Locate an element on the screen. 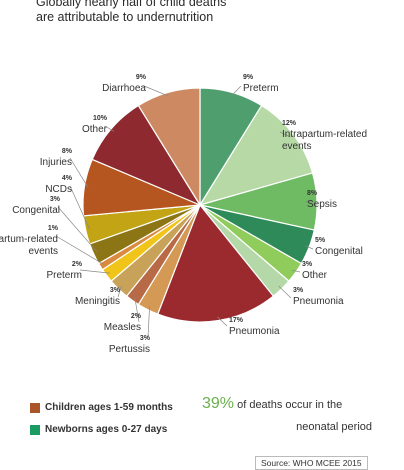  legend-swatch-newborns is located at coordinates (35, 429).